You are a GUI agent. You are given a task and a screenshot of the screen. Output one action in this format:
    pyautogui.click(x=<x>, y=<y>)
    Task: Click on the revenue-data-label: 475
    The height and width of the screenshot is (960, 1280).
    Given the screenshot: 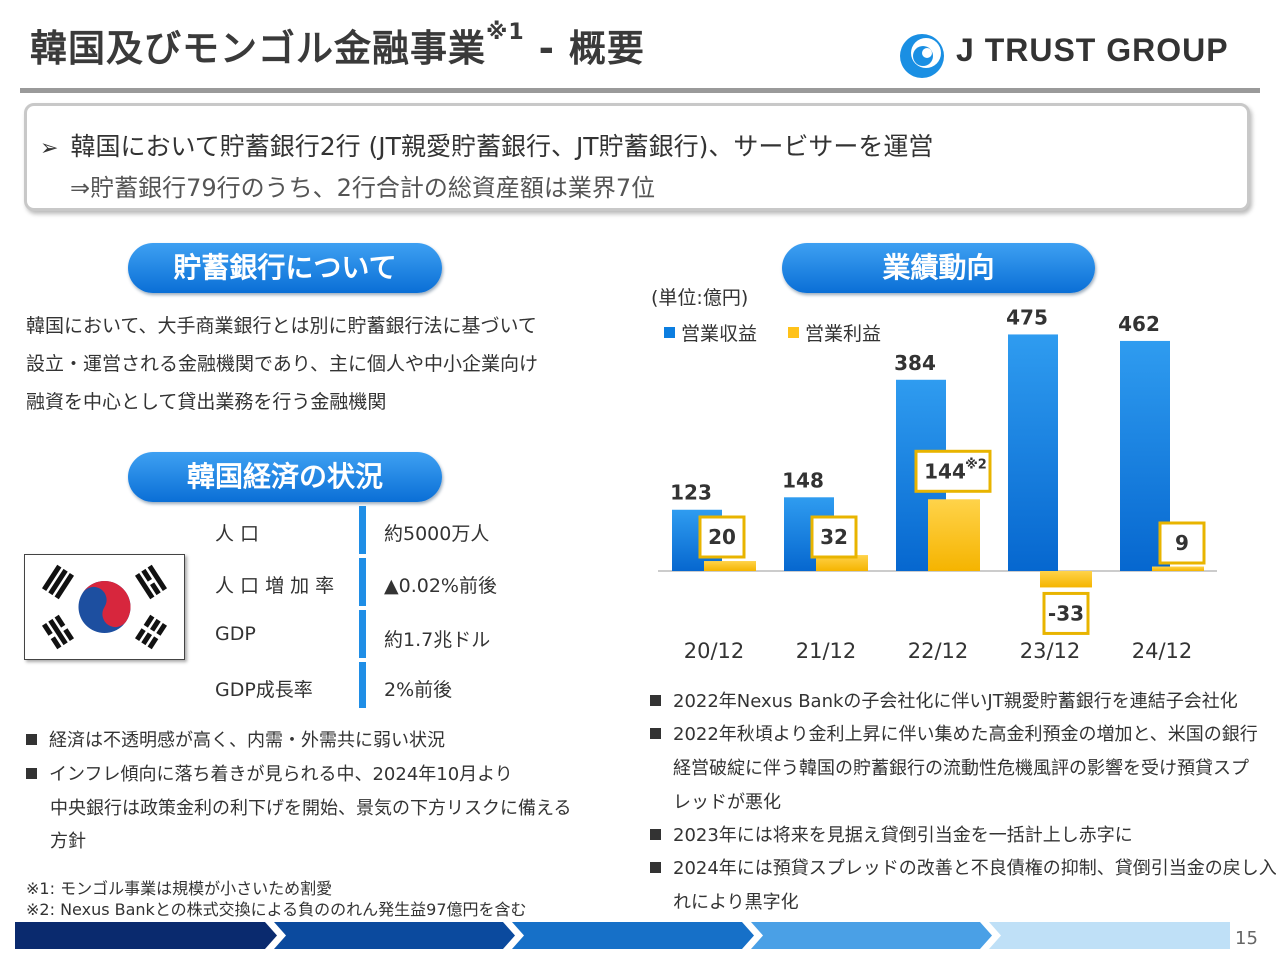 What is the action you would take?
    pyautogui.click(x=1027, y=317)
    